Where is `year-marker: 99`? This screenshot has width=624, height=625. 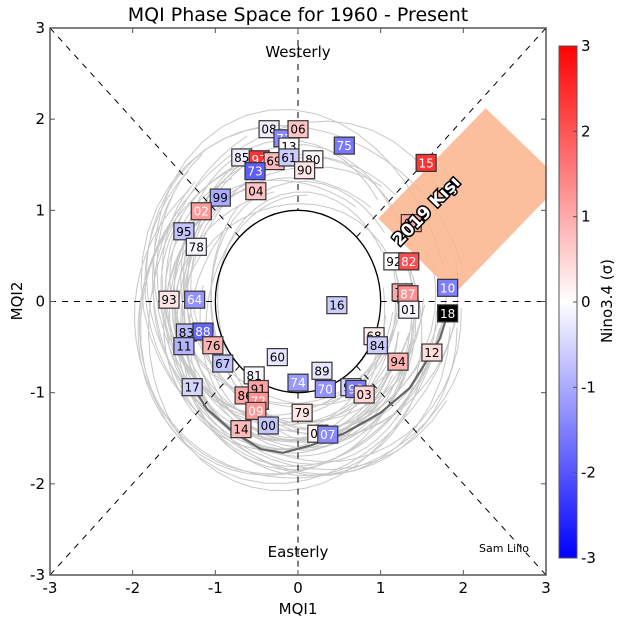
year-marker: 99 is located at coordinates (220, 197).